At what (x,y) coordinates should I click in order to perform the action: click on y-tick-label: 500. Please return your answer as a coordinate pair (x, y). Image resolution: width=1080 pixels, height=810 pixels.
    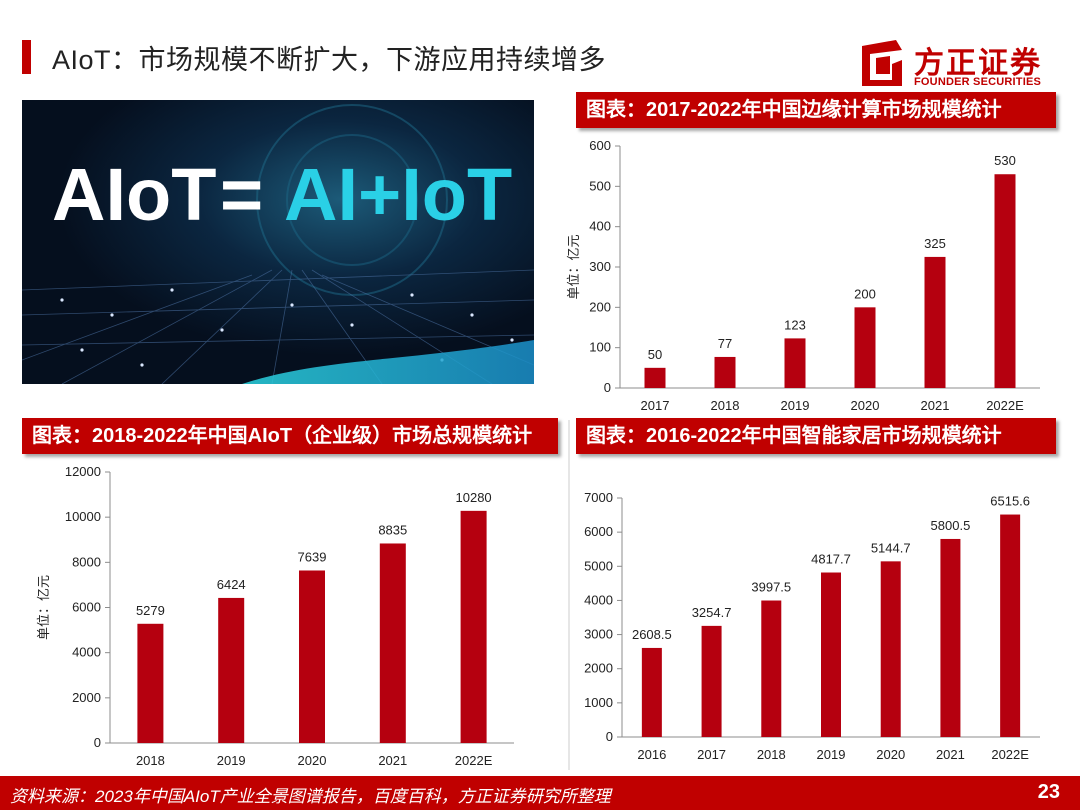
    Looking at the image, I should click on (600, 185).